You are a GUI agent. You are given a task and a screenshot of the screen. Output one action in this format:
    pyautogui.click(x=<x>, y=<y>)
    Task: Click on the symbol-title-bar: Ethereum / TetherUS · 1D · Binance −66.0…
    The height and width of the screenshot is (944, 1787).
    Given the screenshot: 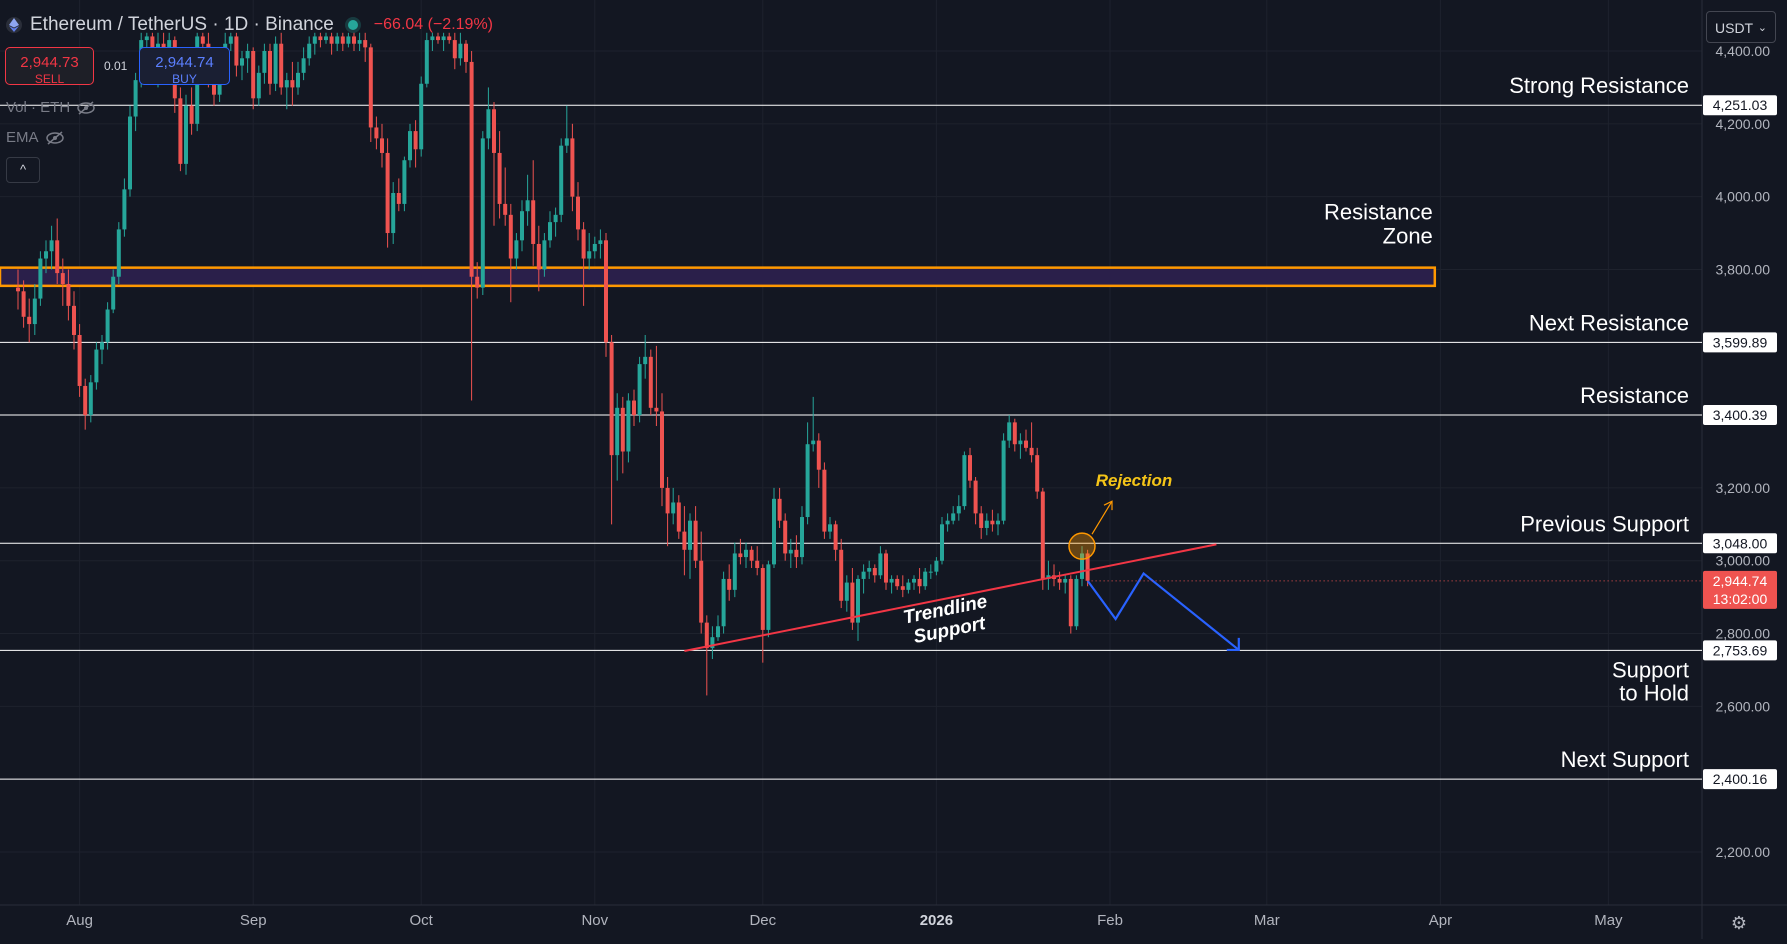 What is the action you would take?
    pyautogui.click(x=249, y=25)
    